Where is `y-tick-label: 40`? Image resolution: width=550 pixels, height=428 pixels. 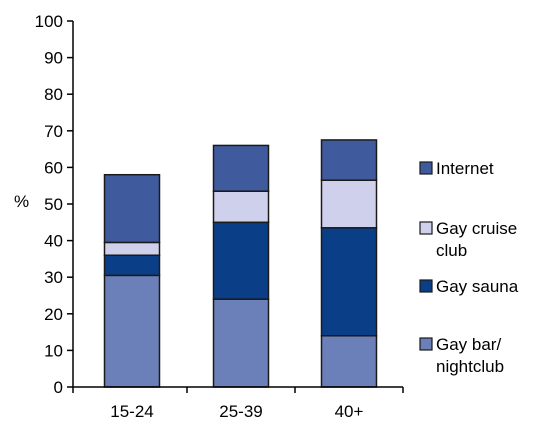 y-tick-label: 40 is located at coordinates (53, 241).